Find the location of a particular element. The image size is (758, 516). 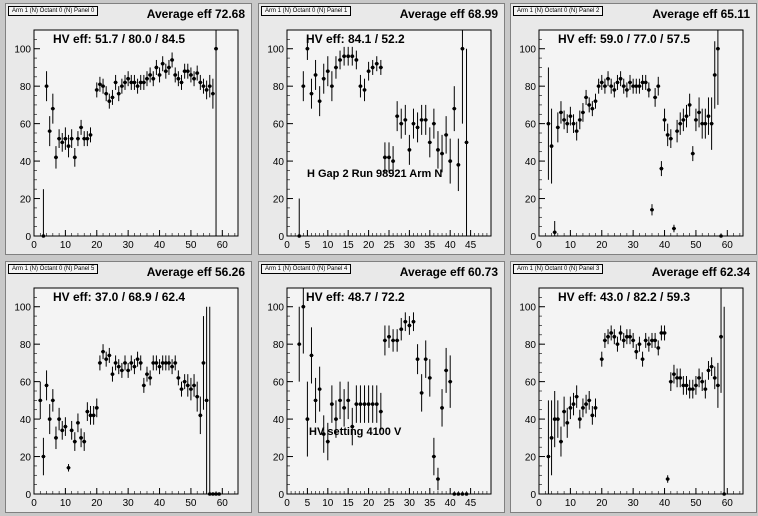

pad-label: Arm 1 (N) Octant 0 (N) Panel 0 is located at coordinates (53, 11).